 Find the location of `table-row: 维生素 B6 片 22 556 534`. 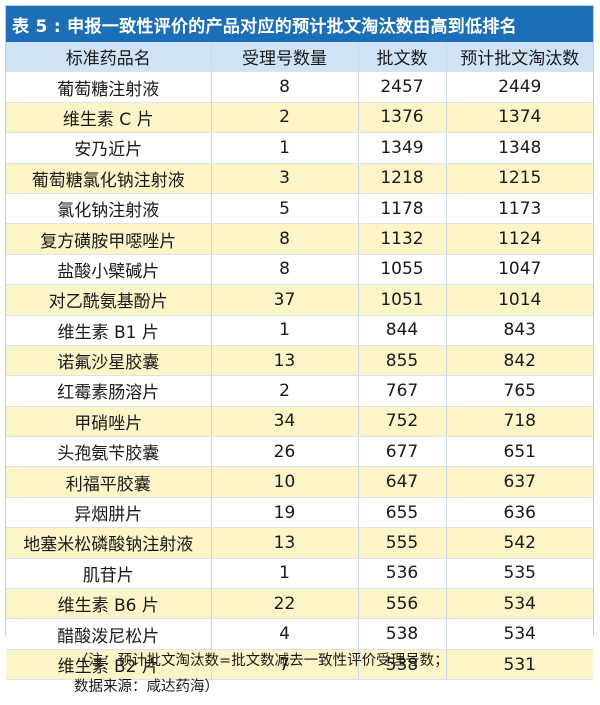

table-row: 维生素 B6 片 22 556 534 is located at coordinates (299, 604).